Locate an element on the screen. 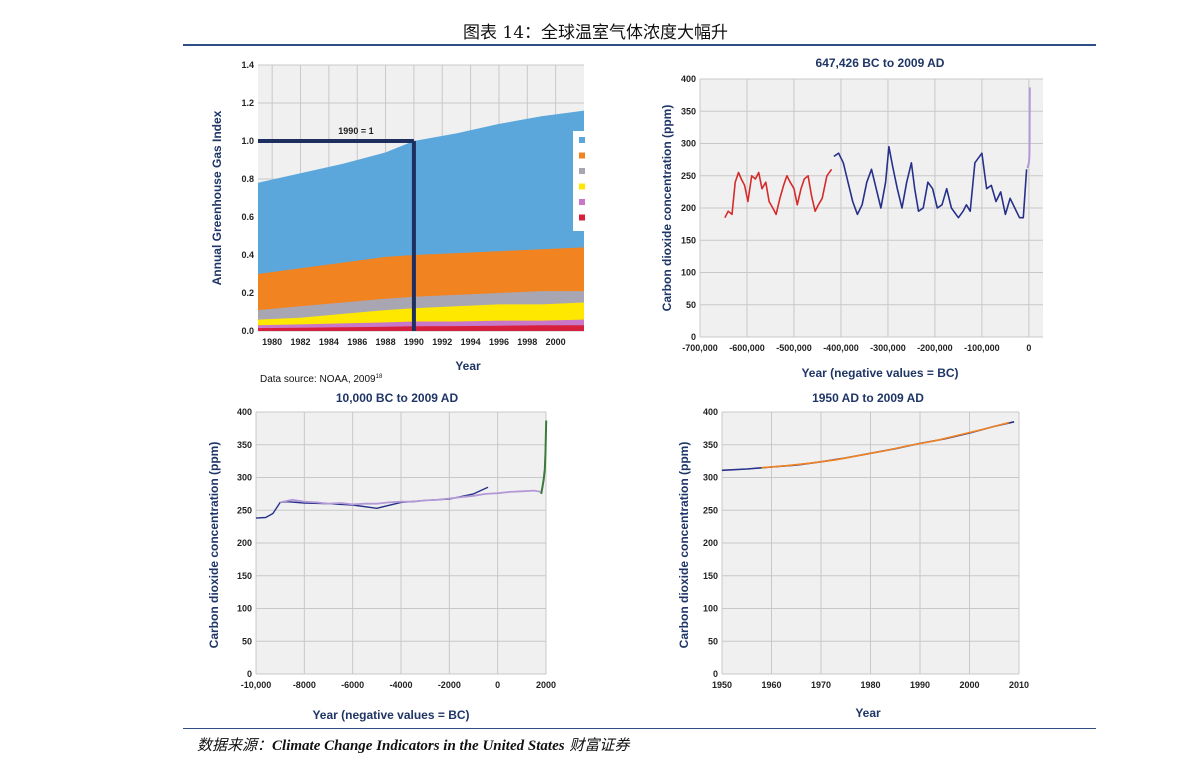 The width and height of the screenshot is (1191, 772). x-tick-label: -600,000 is located at coordinates (747, 348).